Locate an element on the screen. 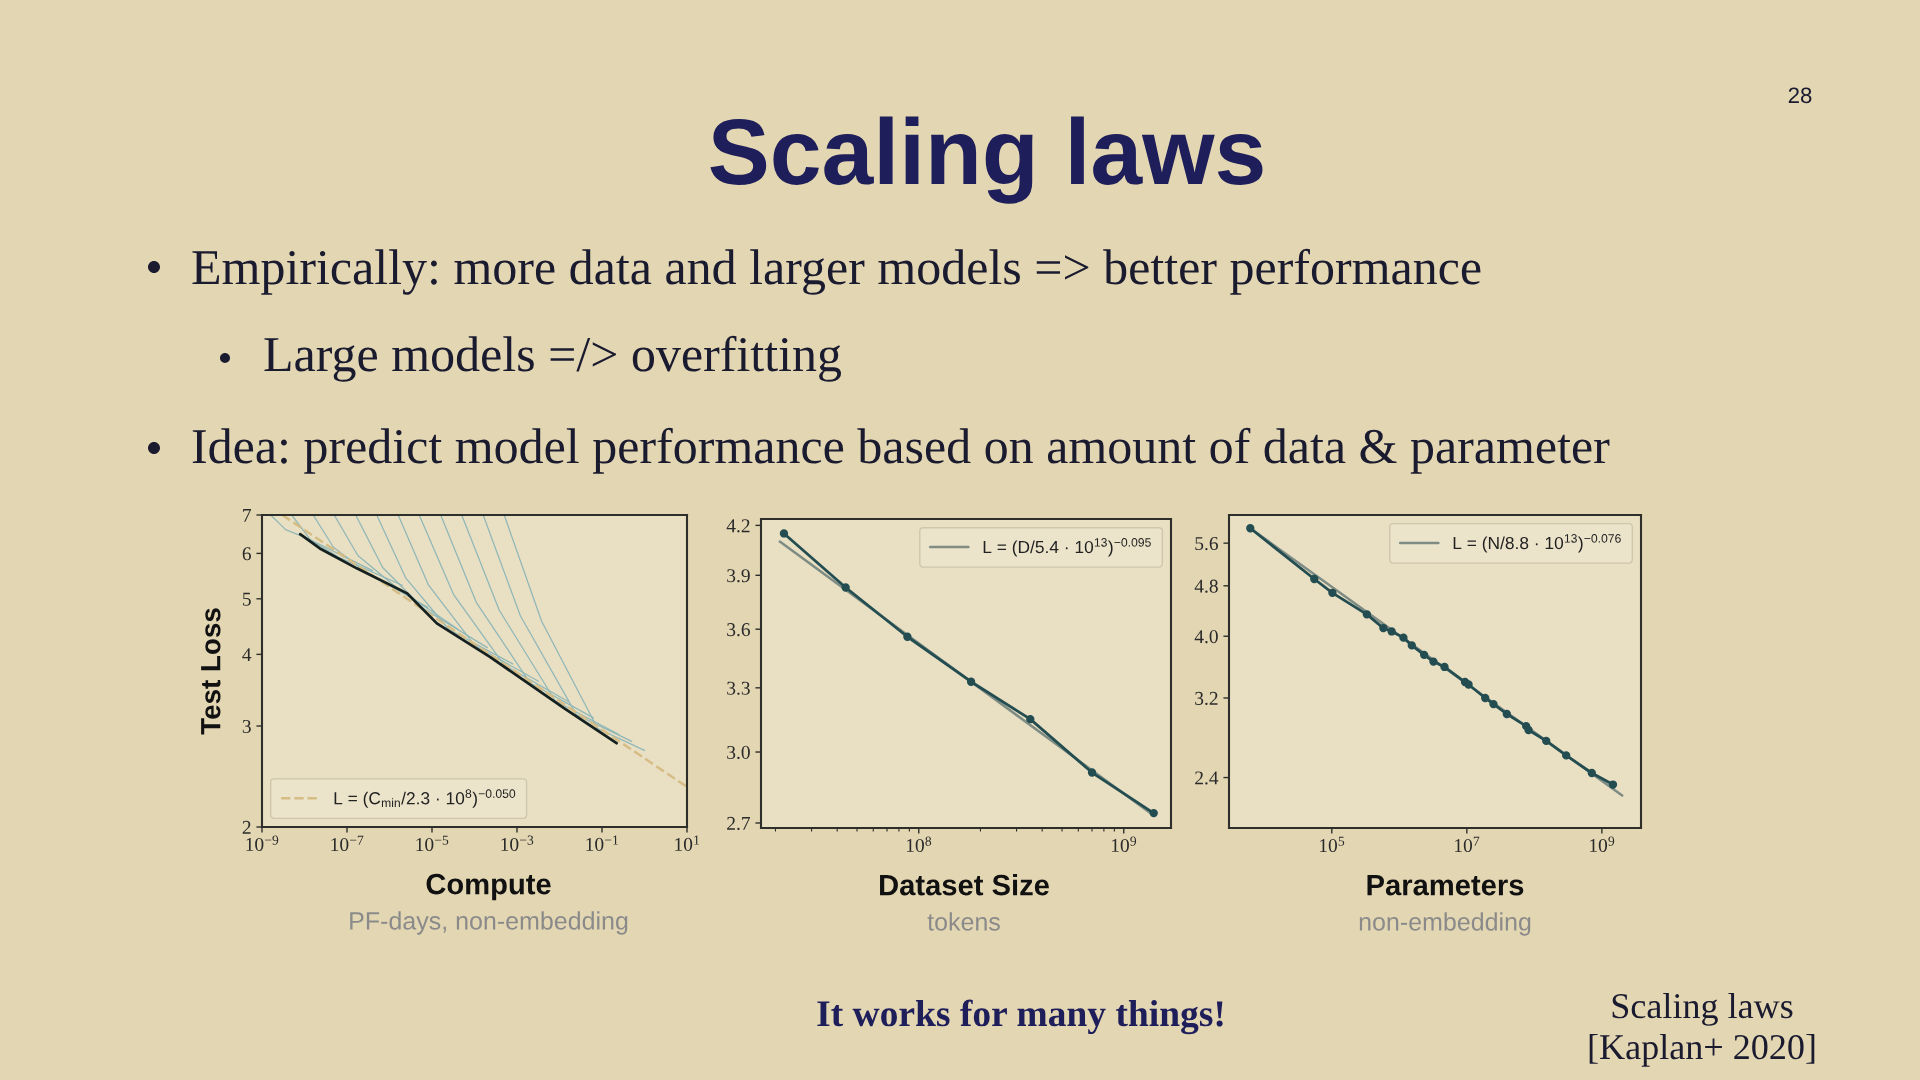 Image resolution: width=1920 pixels, height=1080 pixels. y-tick-label: 2 is located at coordinates (246, 827).